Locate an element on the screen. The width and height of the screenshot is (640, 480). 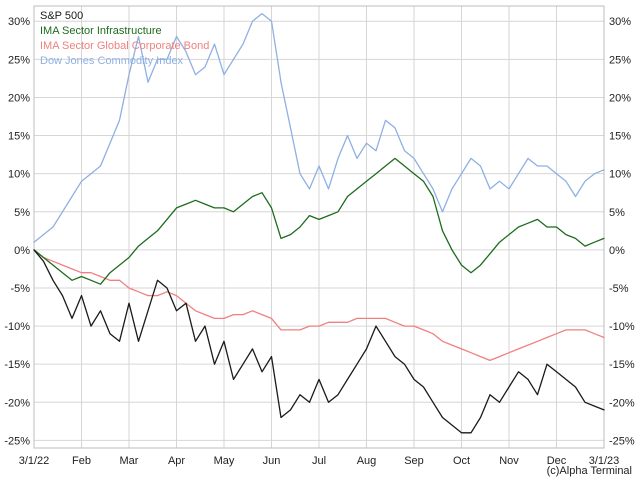
y-tick-label-left: 15% is located at coordinates (19, 137).